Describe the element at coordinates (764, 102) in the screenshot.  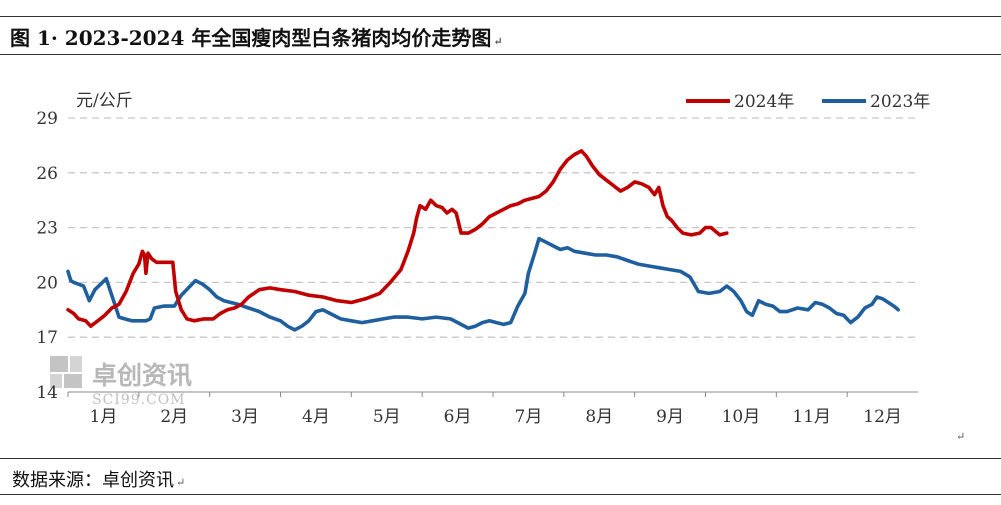
I see `legend-label-2024年: 2024年` at that location.